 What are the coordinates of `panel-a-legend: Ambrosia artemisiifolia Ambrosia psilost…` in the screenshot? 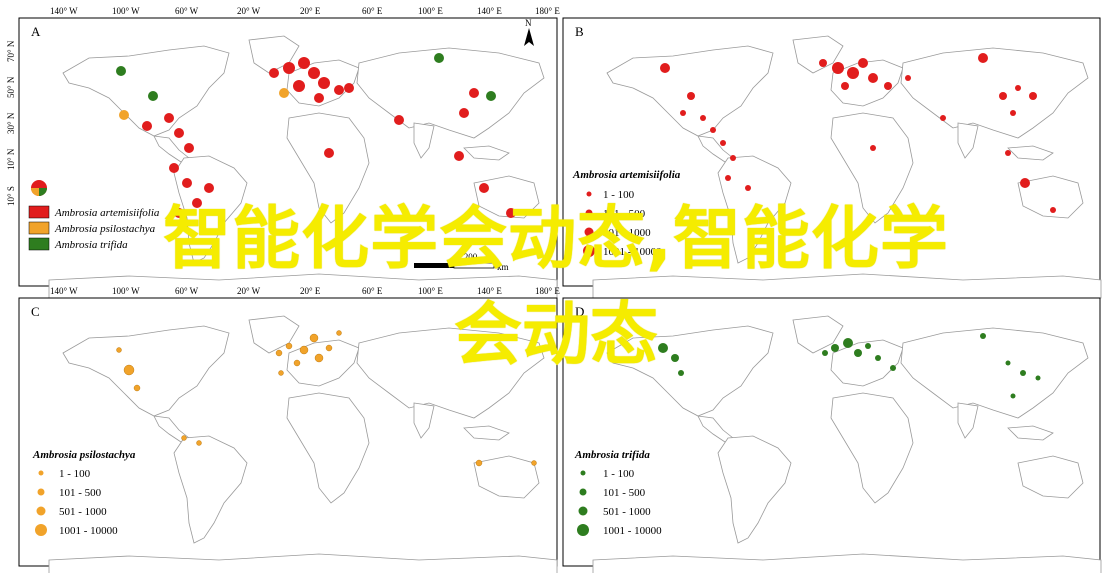 It's located at (94, 215).